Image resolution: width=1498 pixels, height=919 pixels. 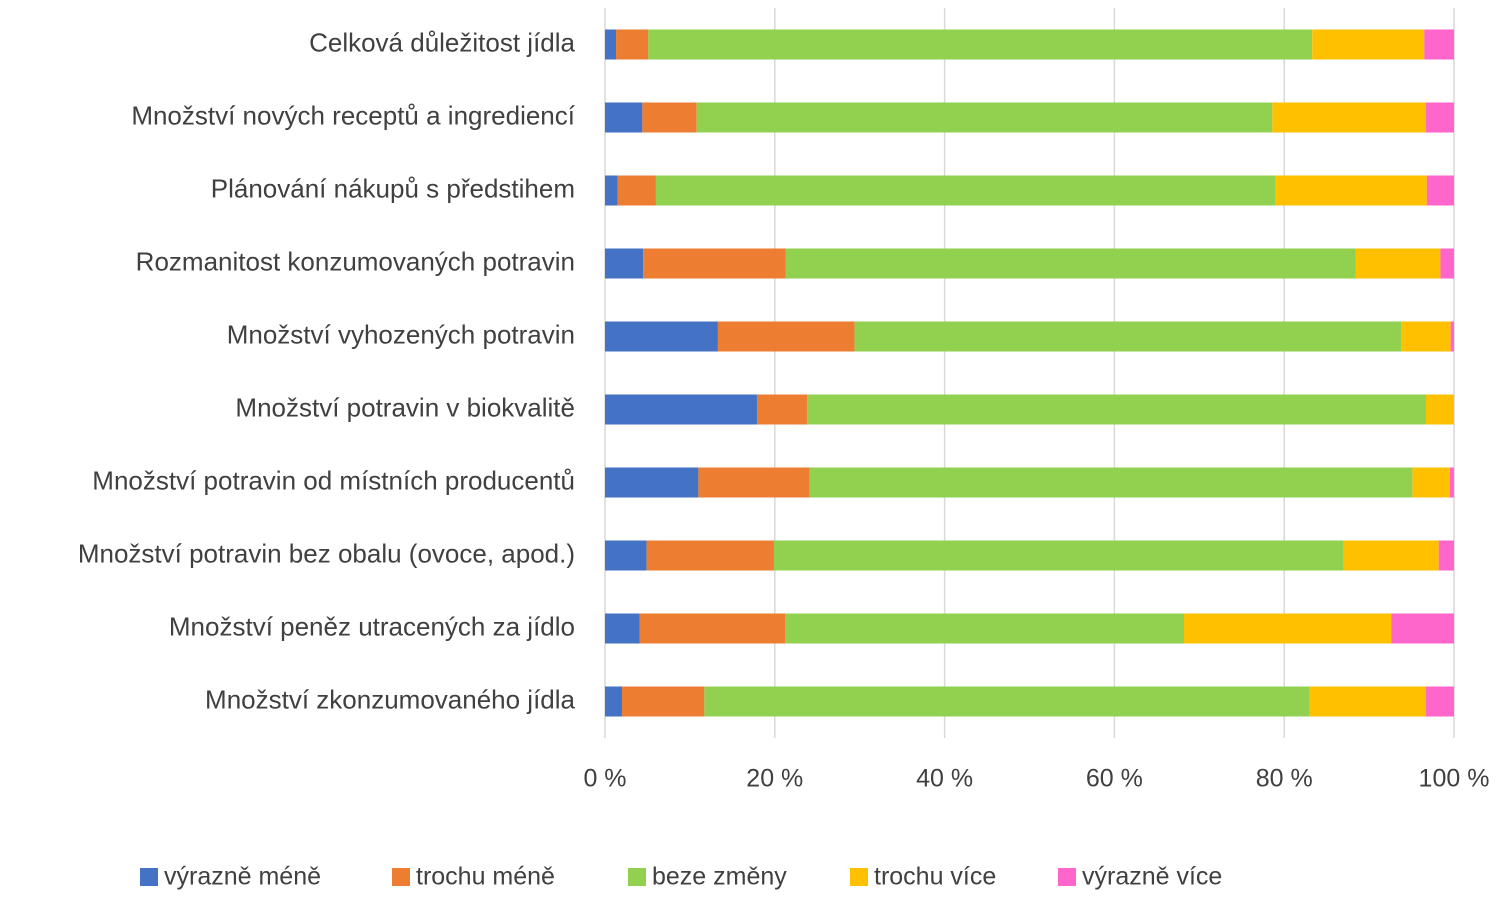 What do you see at coordinates (393, 188) in the screenshot?
I see `y-tick-label: Plánování nákupů s předstihem` at bounding box center [393, 188].